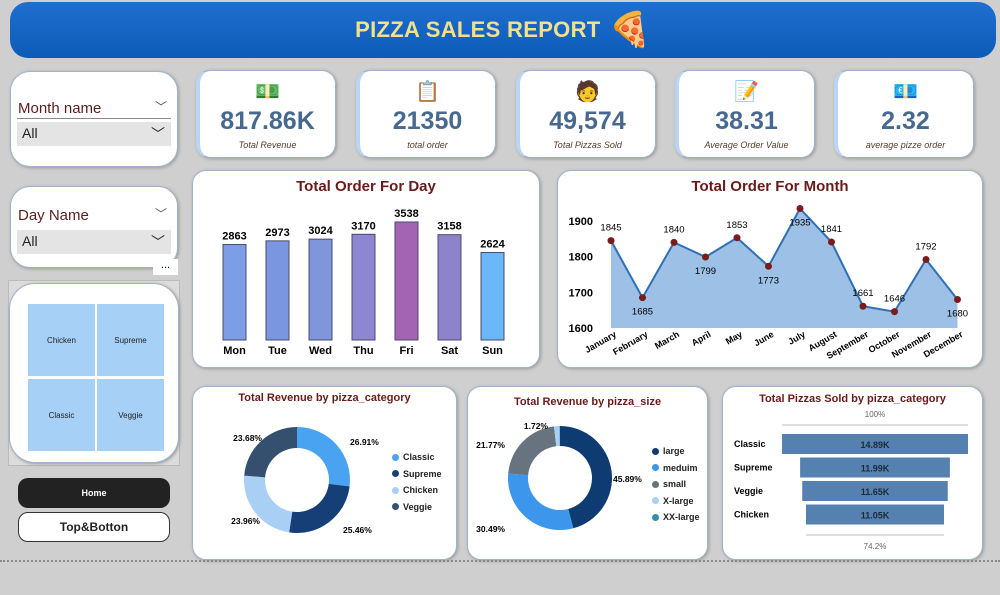 This screenshot has width=1000, height=595. Describe the element at coordinates (541, 501) in the screenshot. I see `slice-meduim` at that location.